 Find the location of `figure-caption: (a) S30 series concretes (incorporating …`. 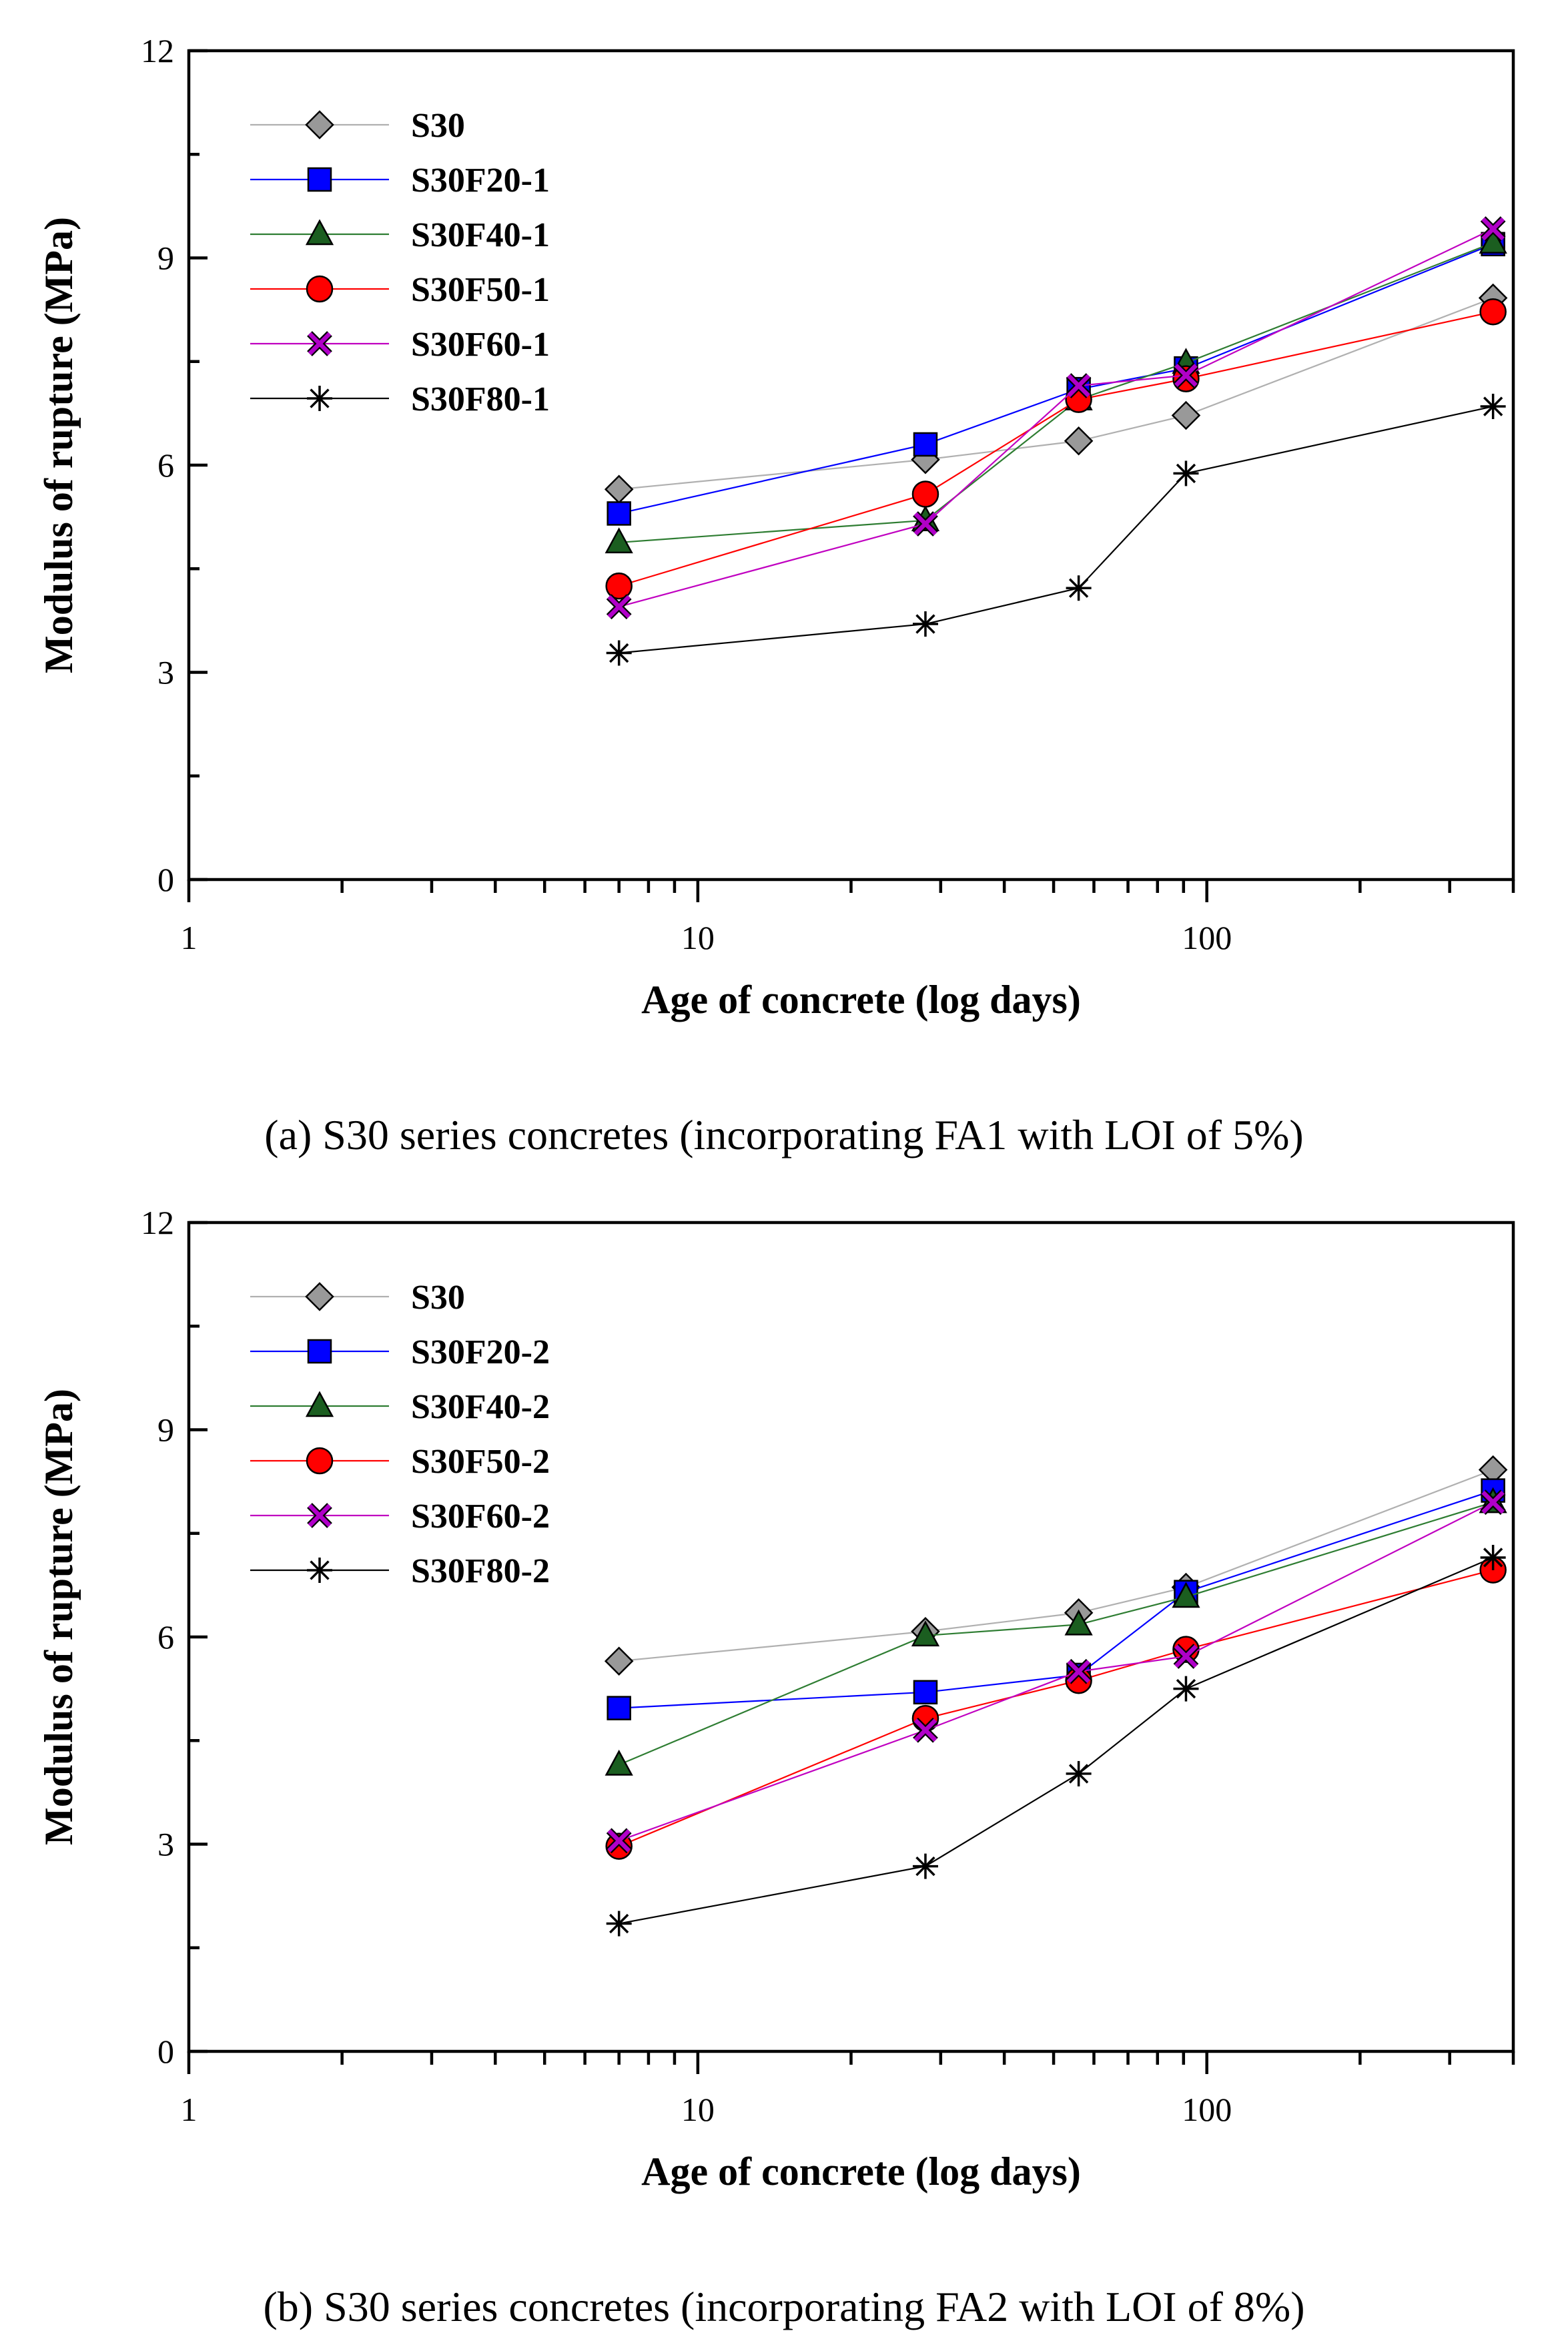

figure-caption: (a) S30 series concretes (incorporating … is located at coordinates (784, 1134).